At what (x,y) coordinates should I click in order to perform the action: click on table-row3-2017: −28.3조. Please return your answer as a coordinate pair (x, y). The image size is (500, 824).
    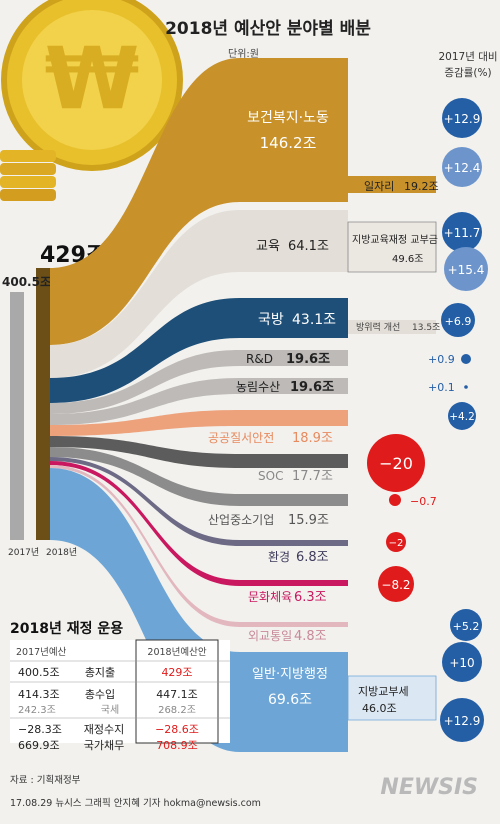
    Looking at the image, I should click on (40, 729).